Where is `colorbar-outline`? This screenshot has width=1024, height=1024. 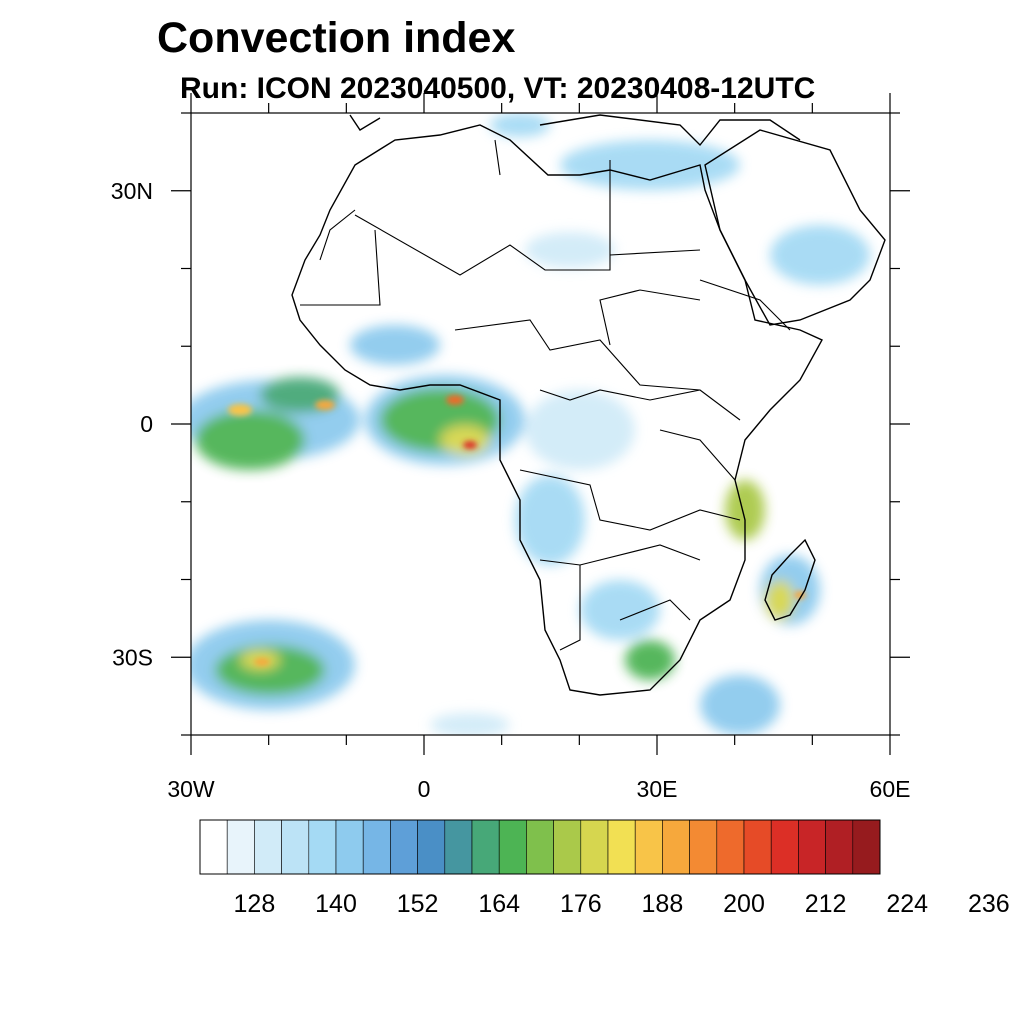
colorbar-outline is located at coordinates (540, 847).